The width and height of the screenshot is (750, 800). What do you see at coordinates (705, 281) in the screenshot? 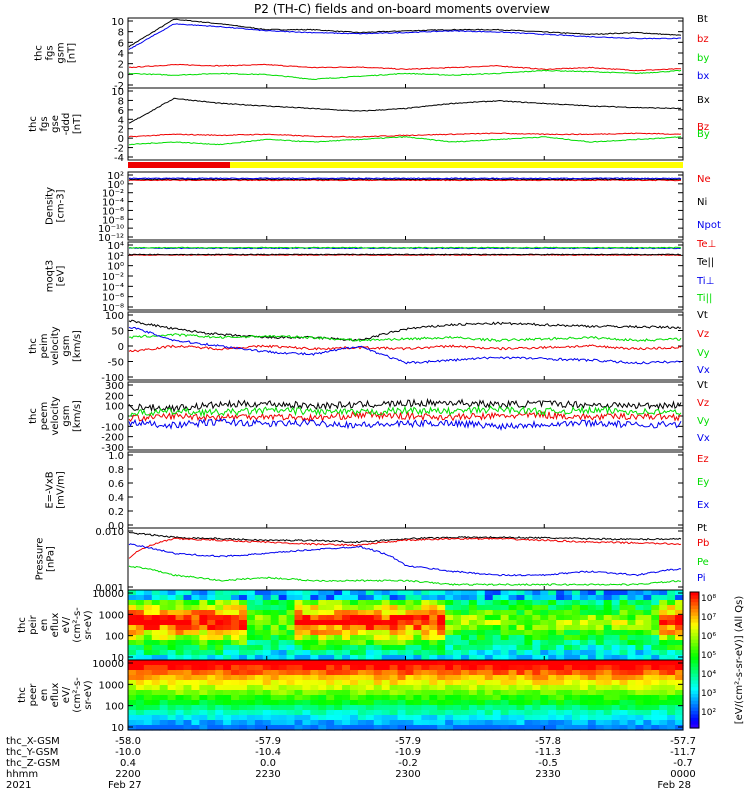
I see `temp-legend-Ti⊥: Ti⊥` at bounding box center [705, 281].